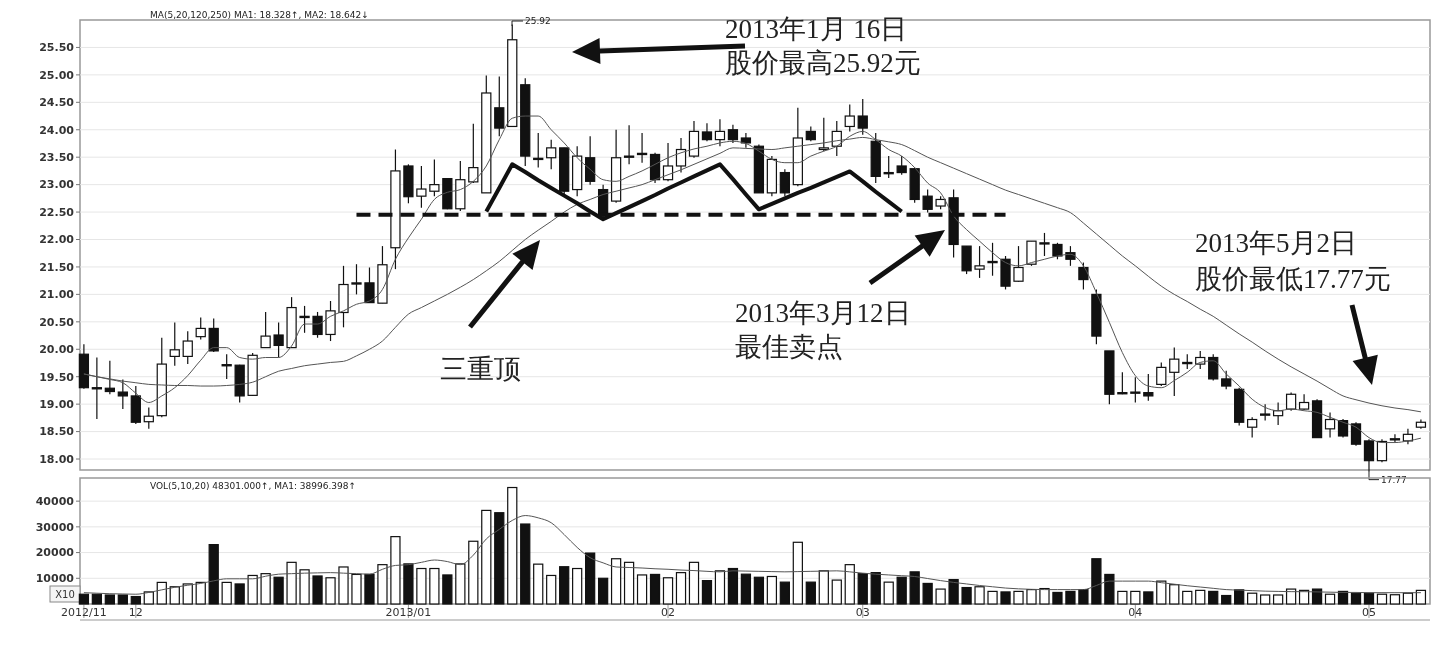 Image resolution: width=1451 pixels, height=654 pixels. Describe the element at coordinates (1293, 279) in the screenshot. I see `annotation: 股价最低17.77元` at that location.